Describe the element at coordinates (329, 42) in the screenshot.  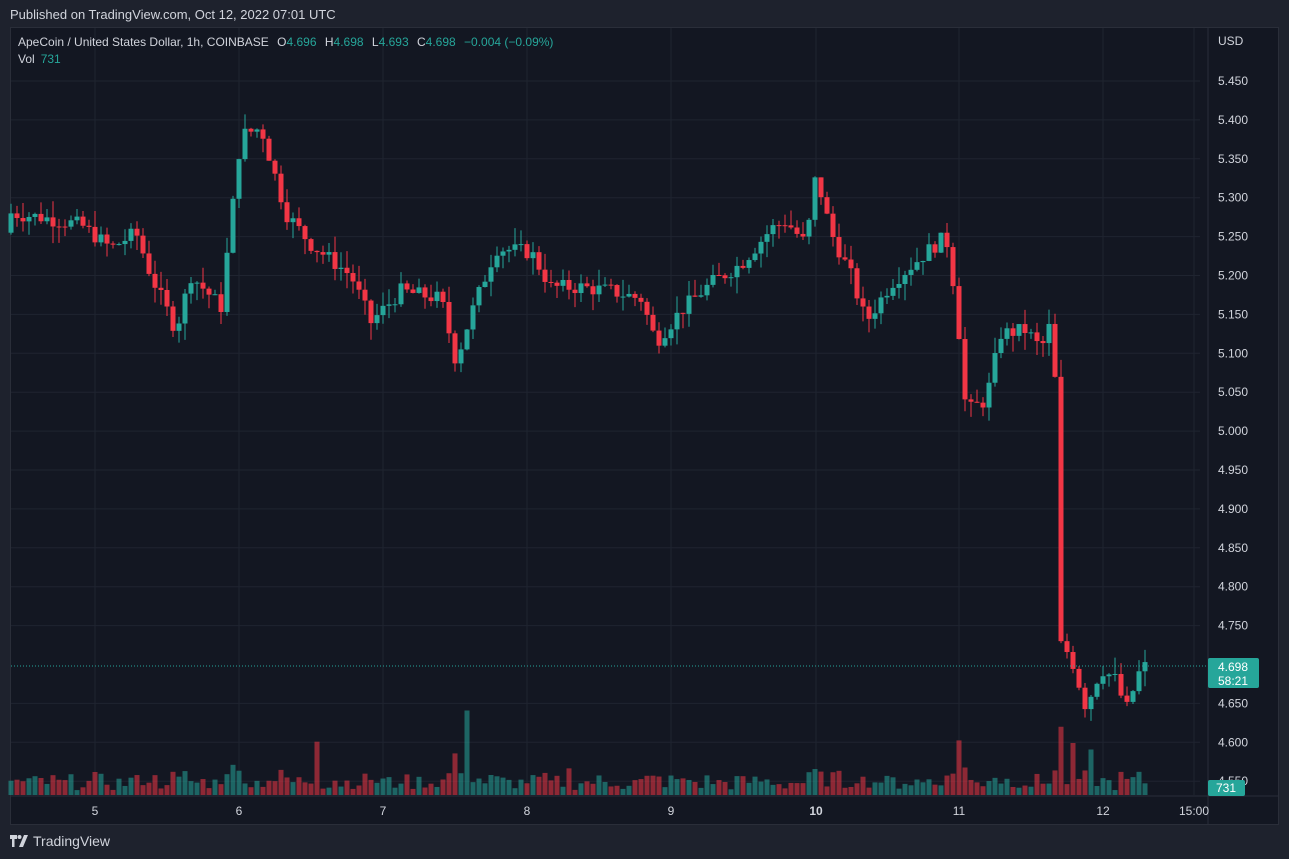
I see `high-label: H` at that location.